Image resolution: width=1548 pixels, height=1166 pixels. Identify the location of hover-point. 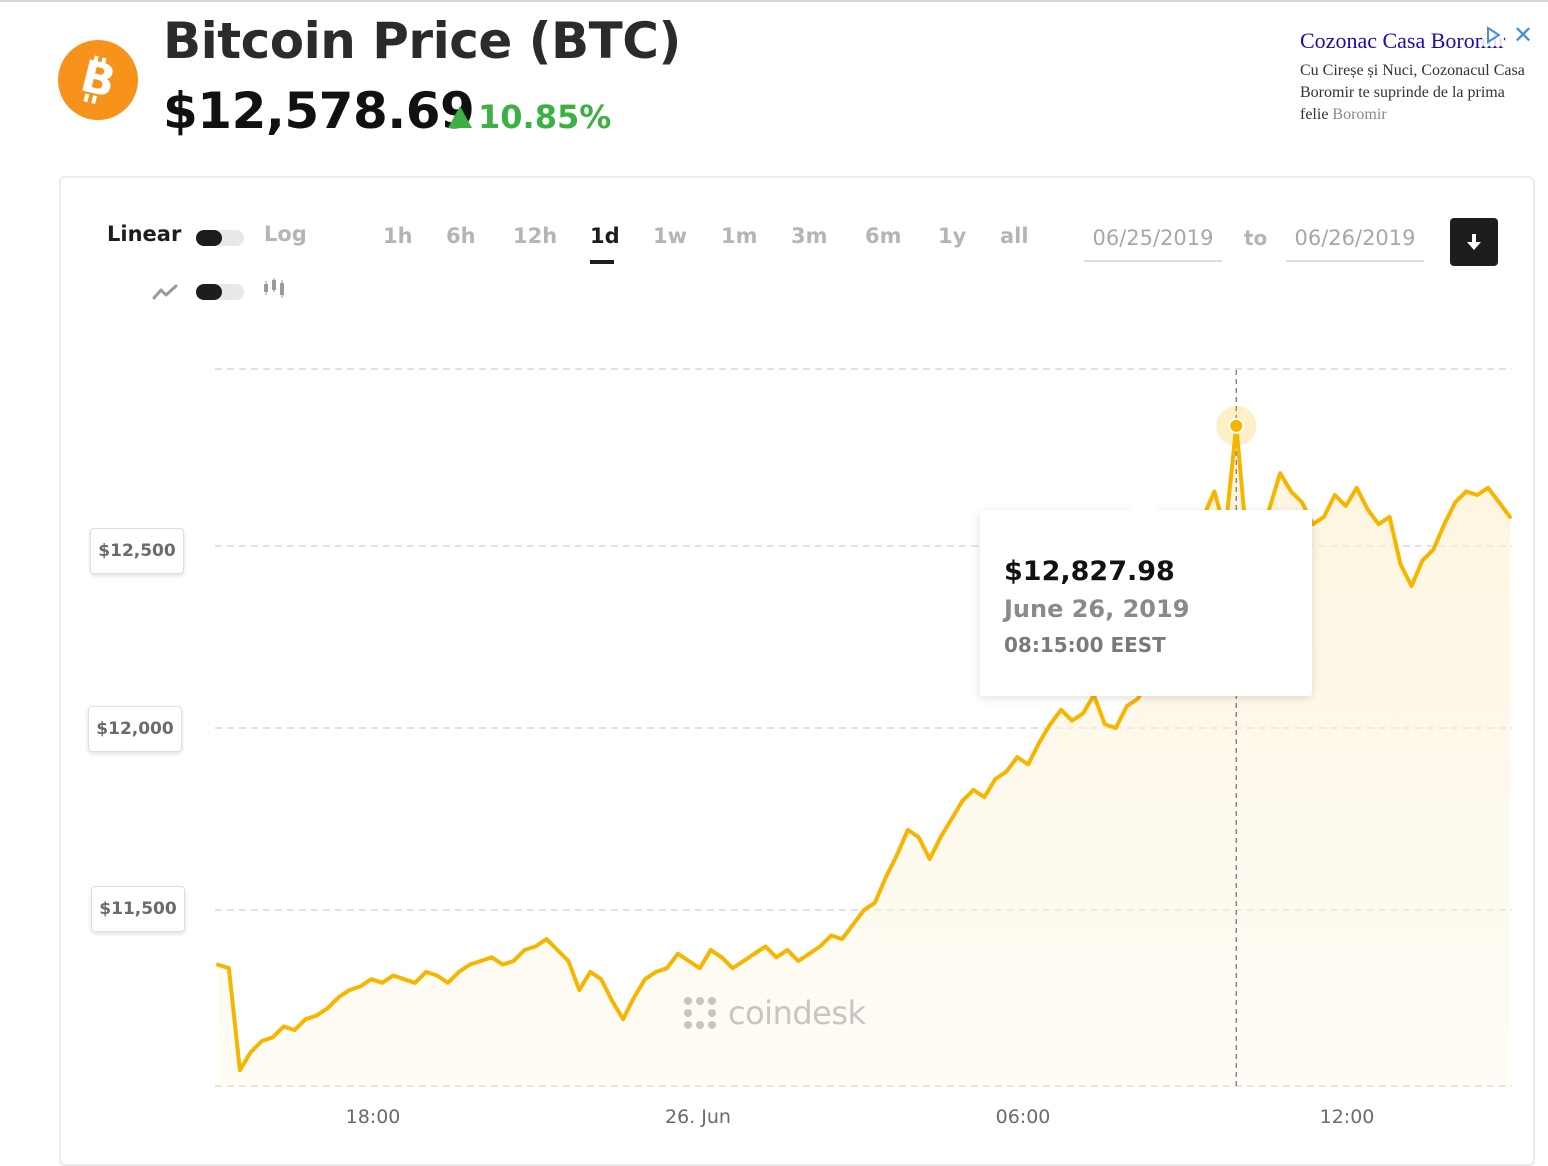
(1236, 425).